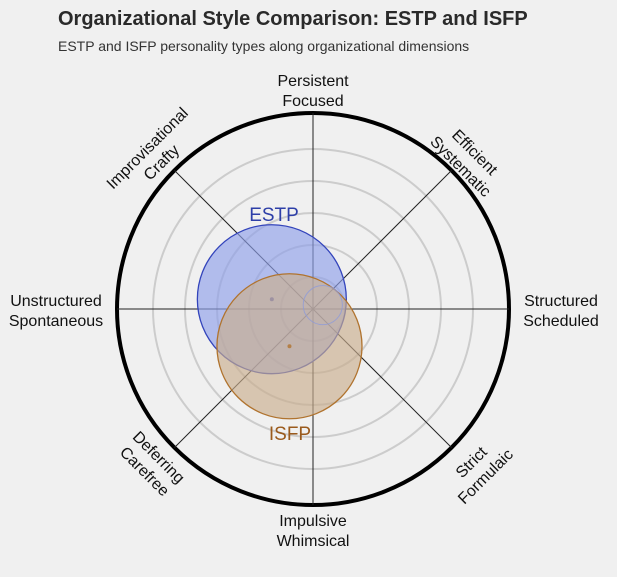 This screenshot has height=577, width=617. Describe the element at coordinates (313, 531) in the screenshot. I see `axis-label-bottom: Impulsive Whimsical` at that location.